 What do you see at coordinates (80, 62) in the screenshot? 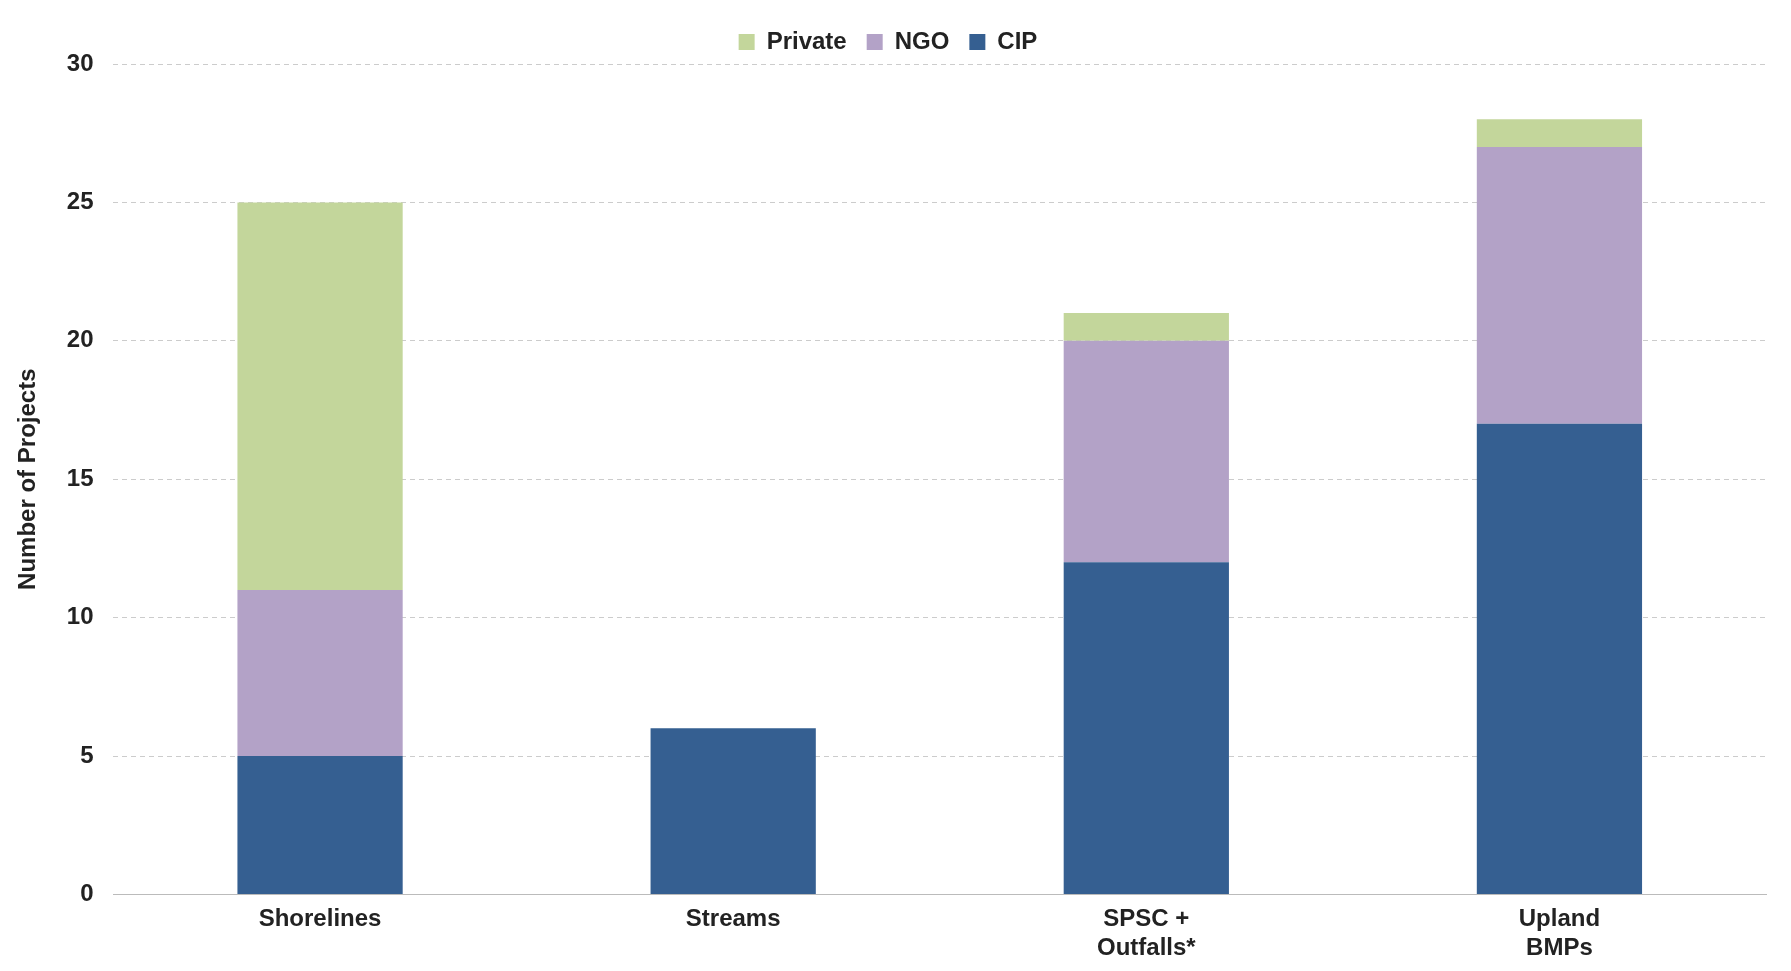
I see `y-tick-label: 30` at bounding box center [80, 62].